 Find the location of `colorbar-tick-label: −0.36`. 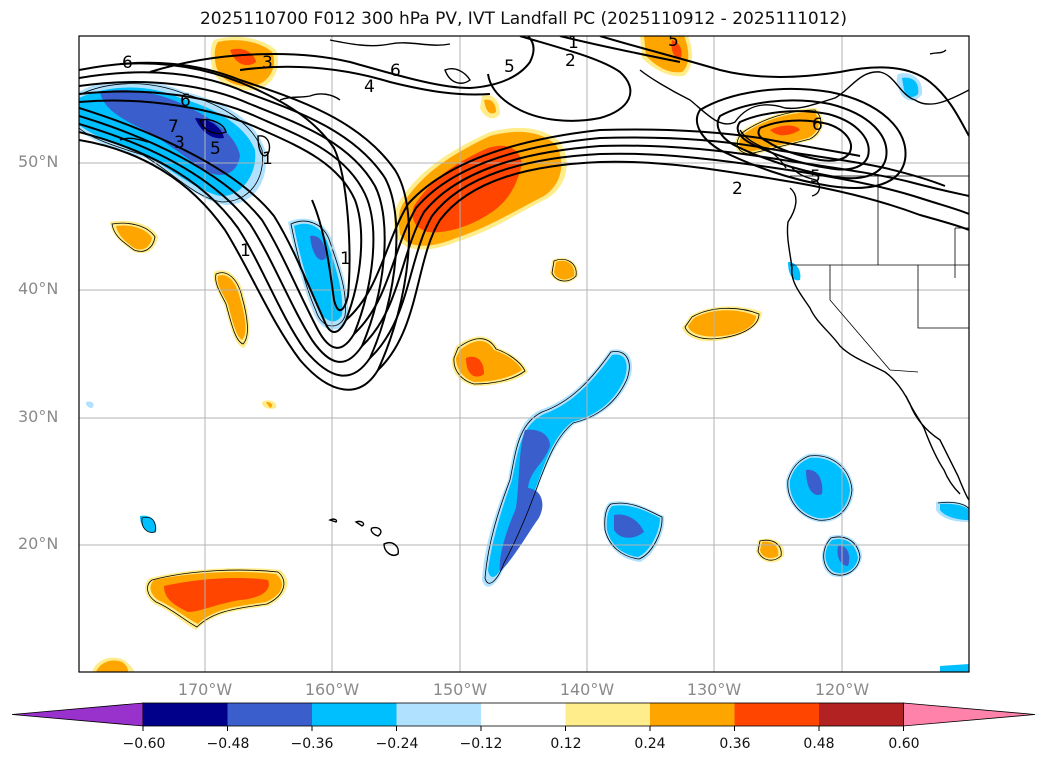

colorbar-tick-label: −0.36 is located at coordinates (312, 744).